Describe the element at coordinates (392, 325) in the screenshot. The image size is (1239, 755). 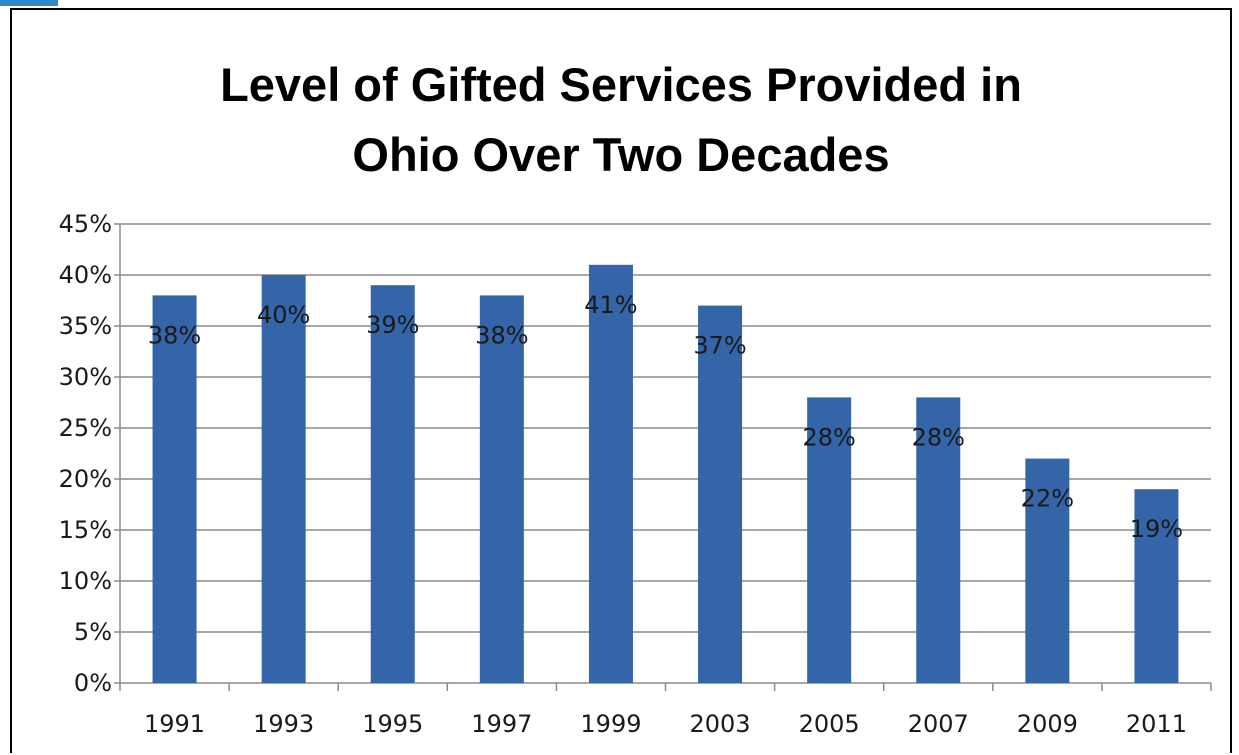
I see `data-label: 39%` at that location.